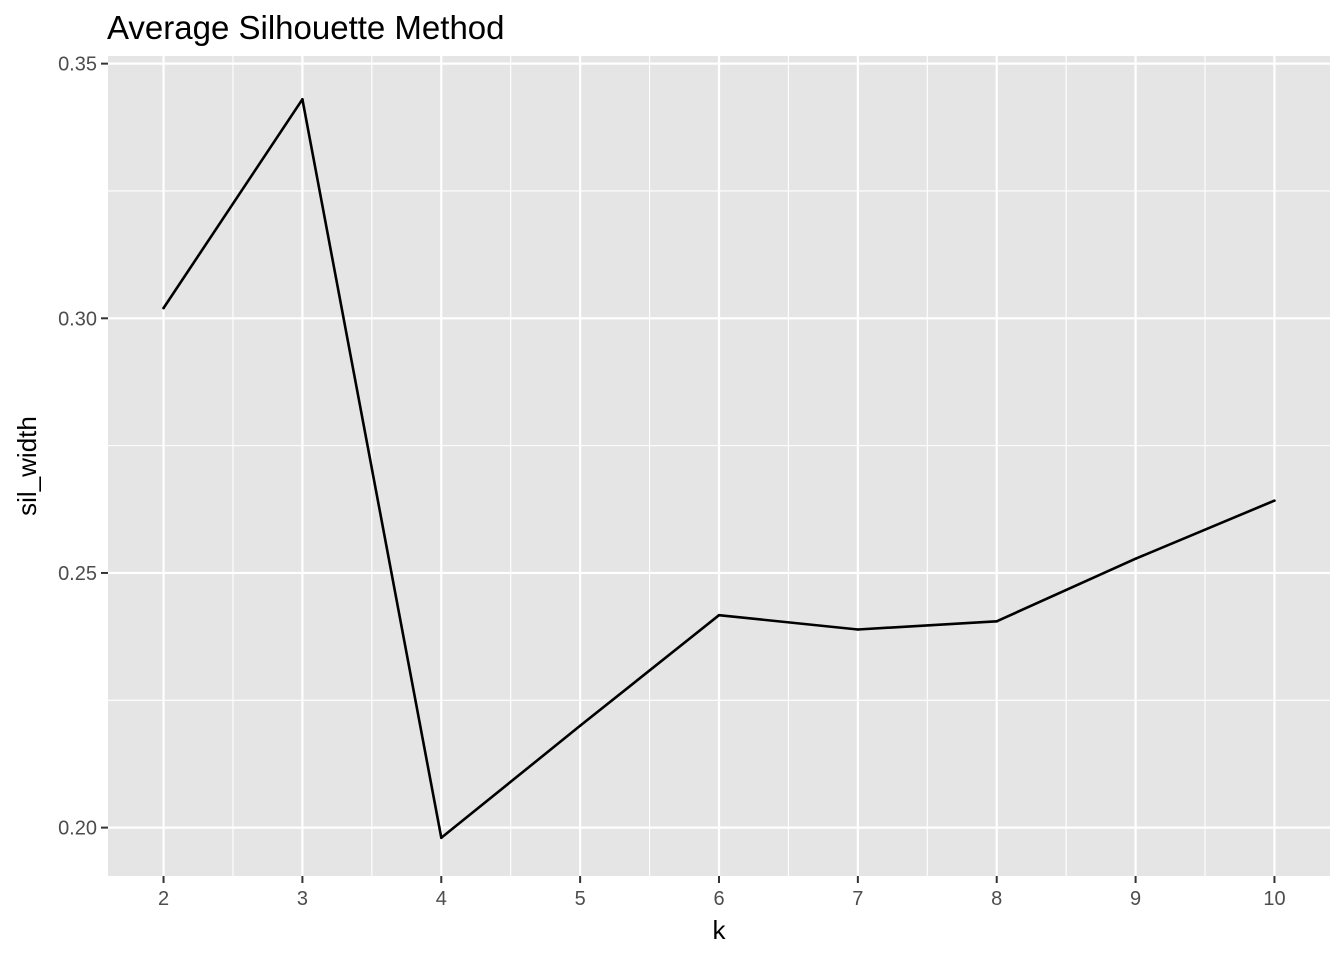 The height and width of the screenshot is (960, 1344). Describe the element at coordinates (580, 899) in the screenshot. I see `x-tick-label: 5` at that location.